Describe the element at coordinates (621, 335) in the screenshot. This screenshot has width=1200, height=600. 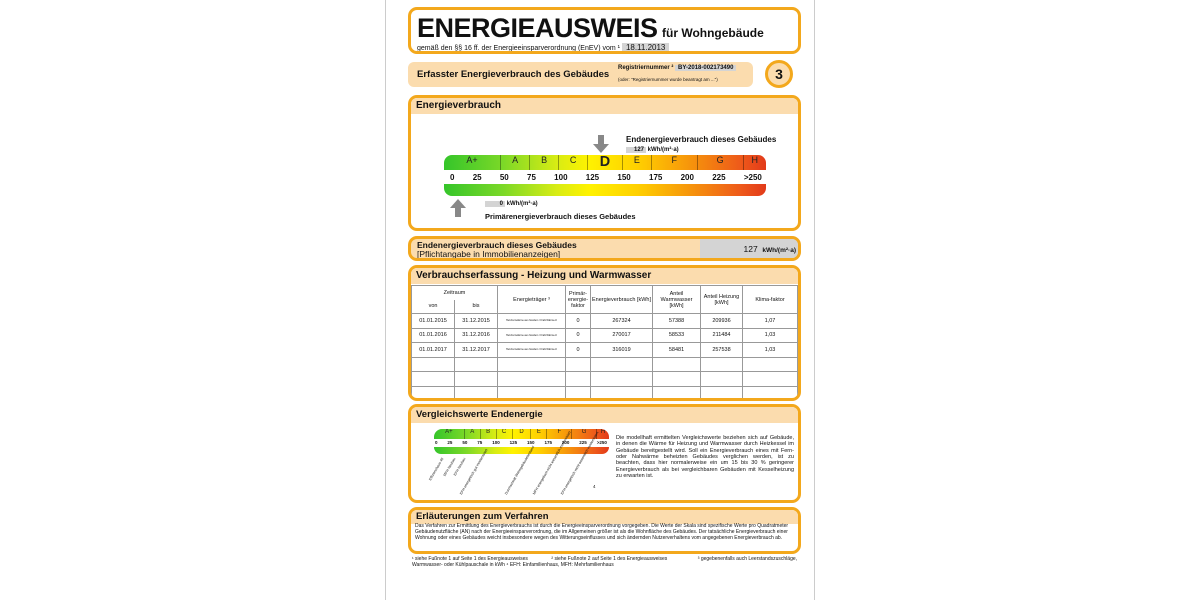
I see `cell-verbrauch: 270017` at that location.